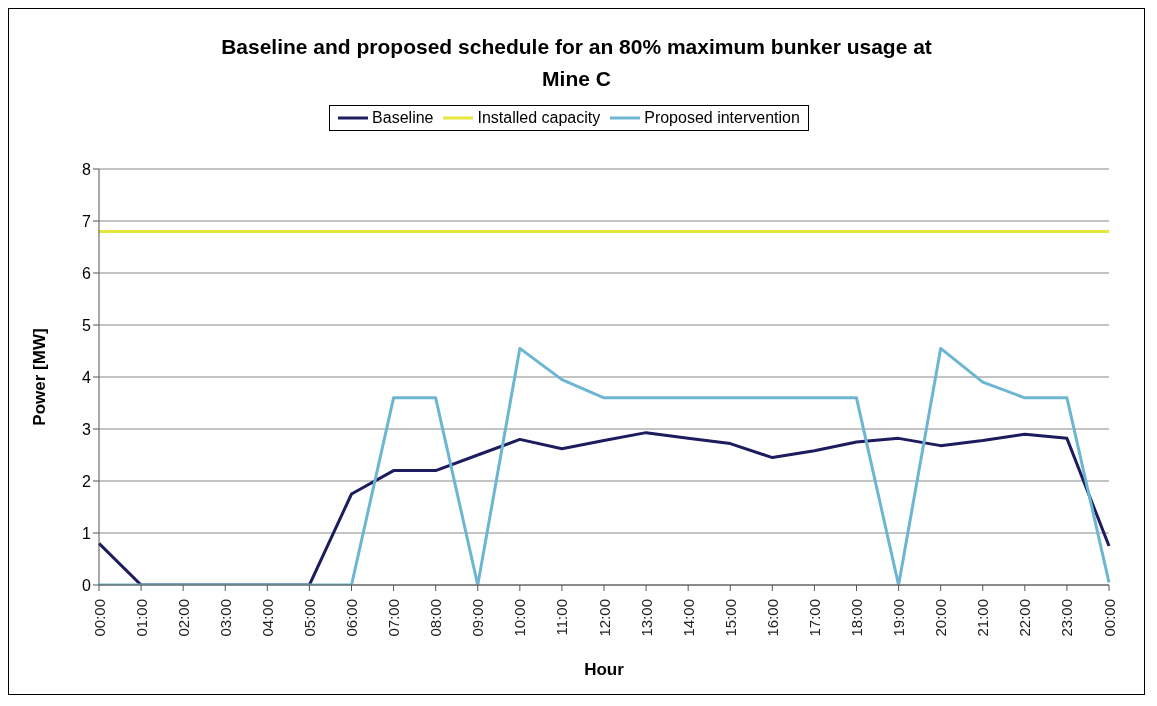  Describe the element at coordinates (87, 325) in the screenshot. I see `y-tick-label: 5` at that location.